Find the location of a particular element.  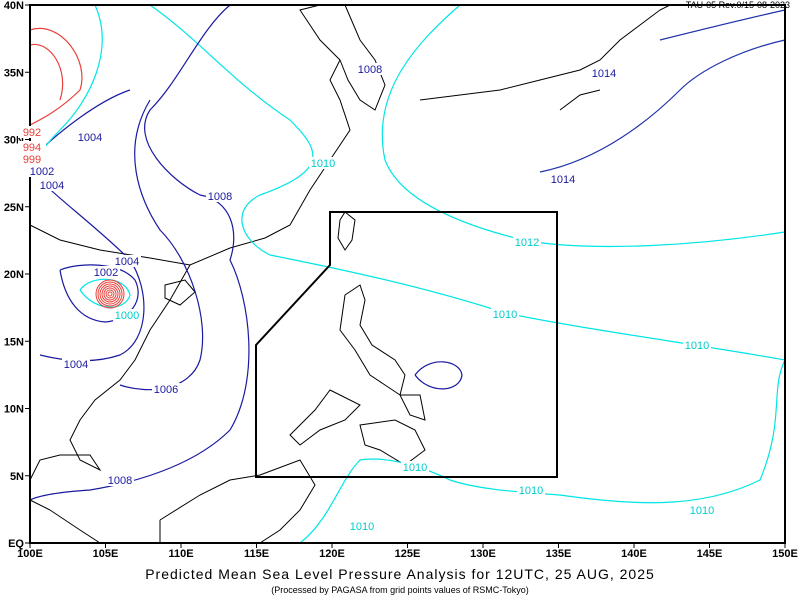

lat-tick-label: 15N is located at coordinates (14, 342).